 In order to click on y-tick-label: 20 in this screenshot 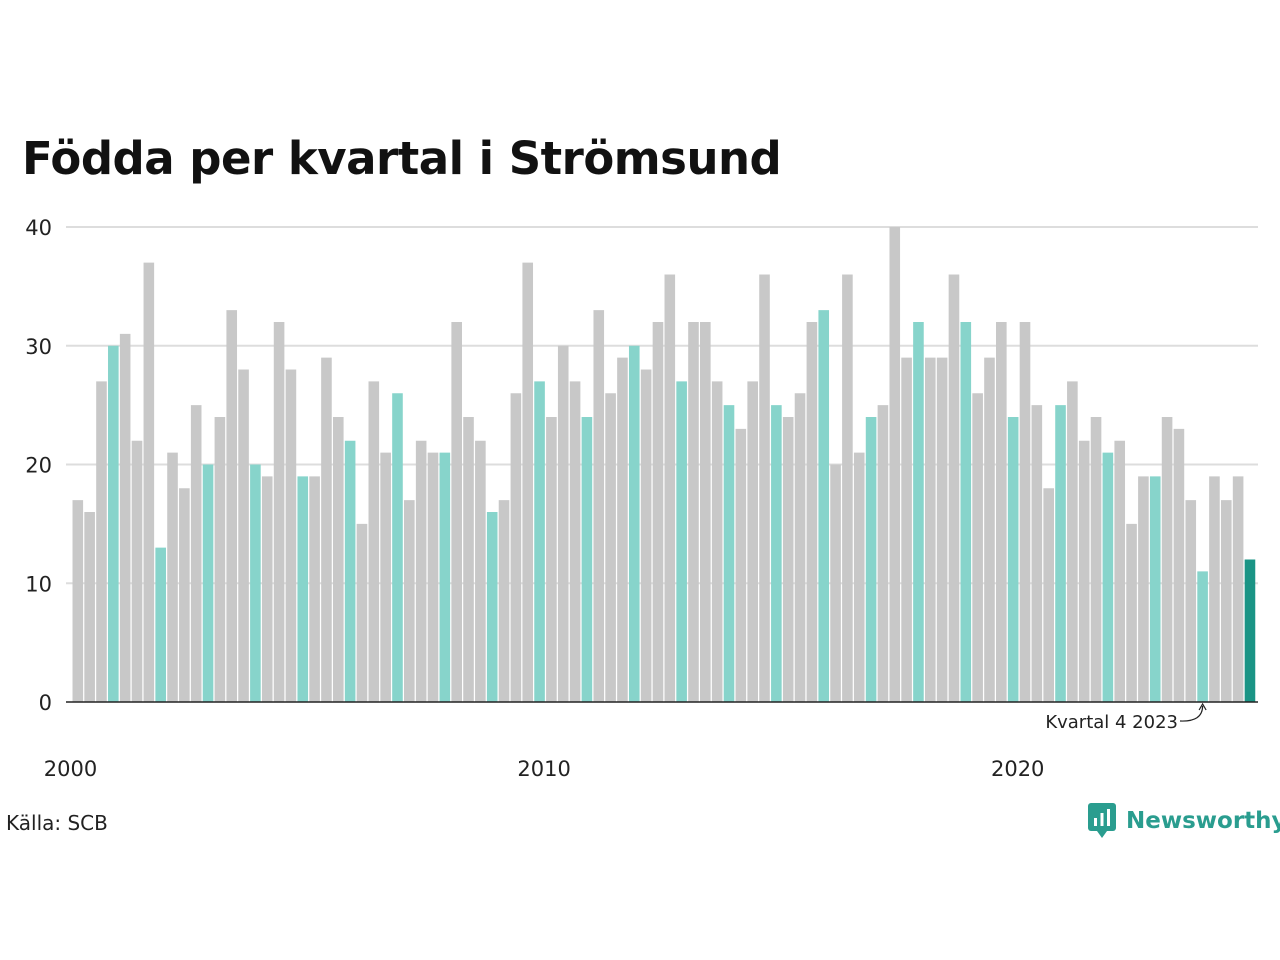, I will do `click(38, 466)`.